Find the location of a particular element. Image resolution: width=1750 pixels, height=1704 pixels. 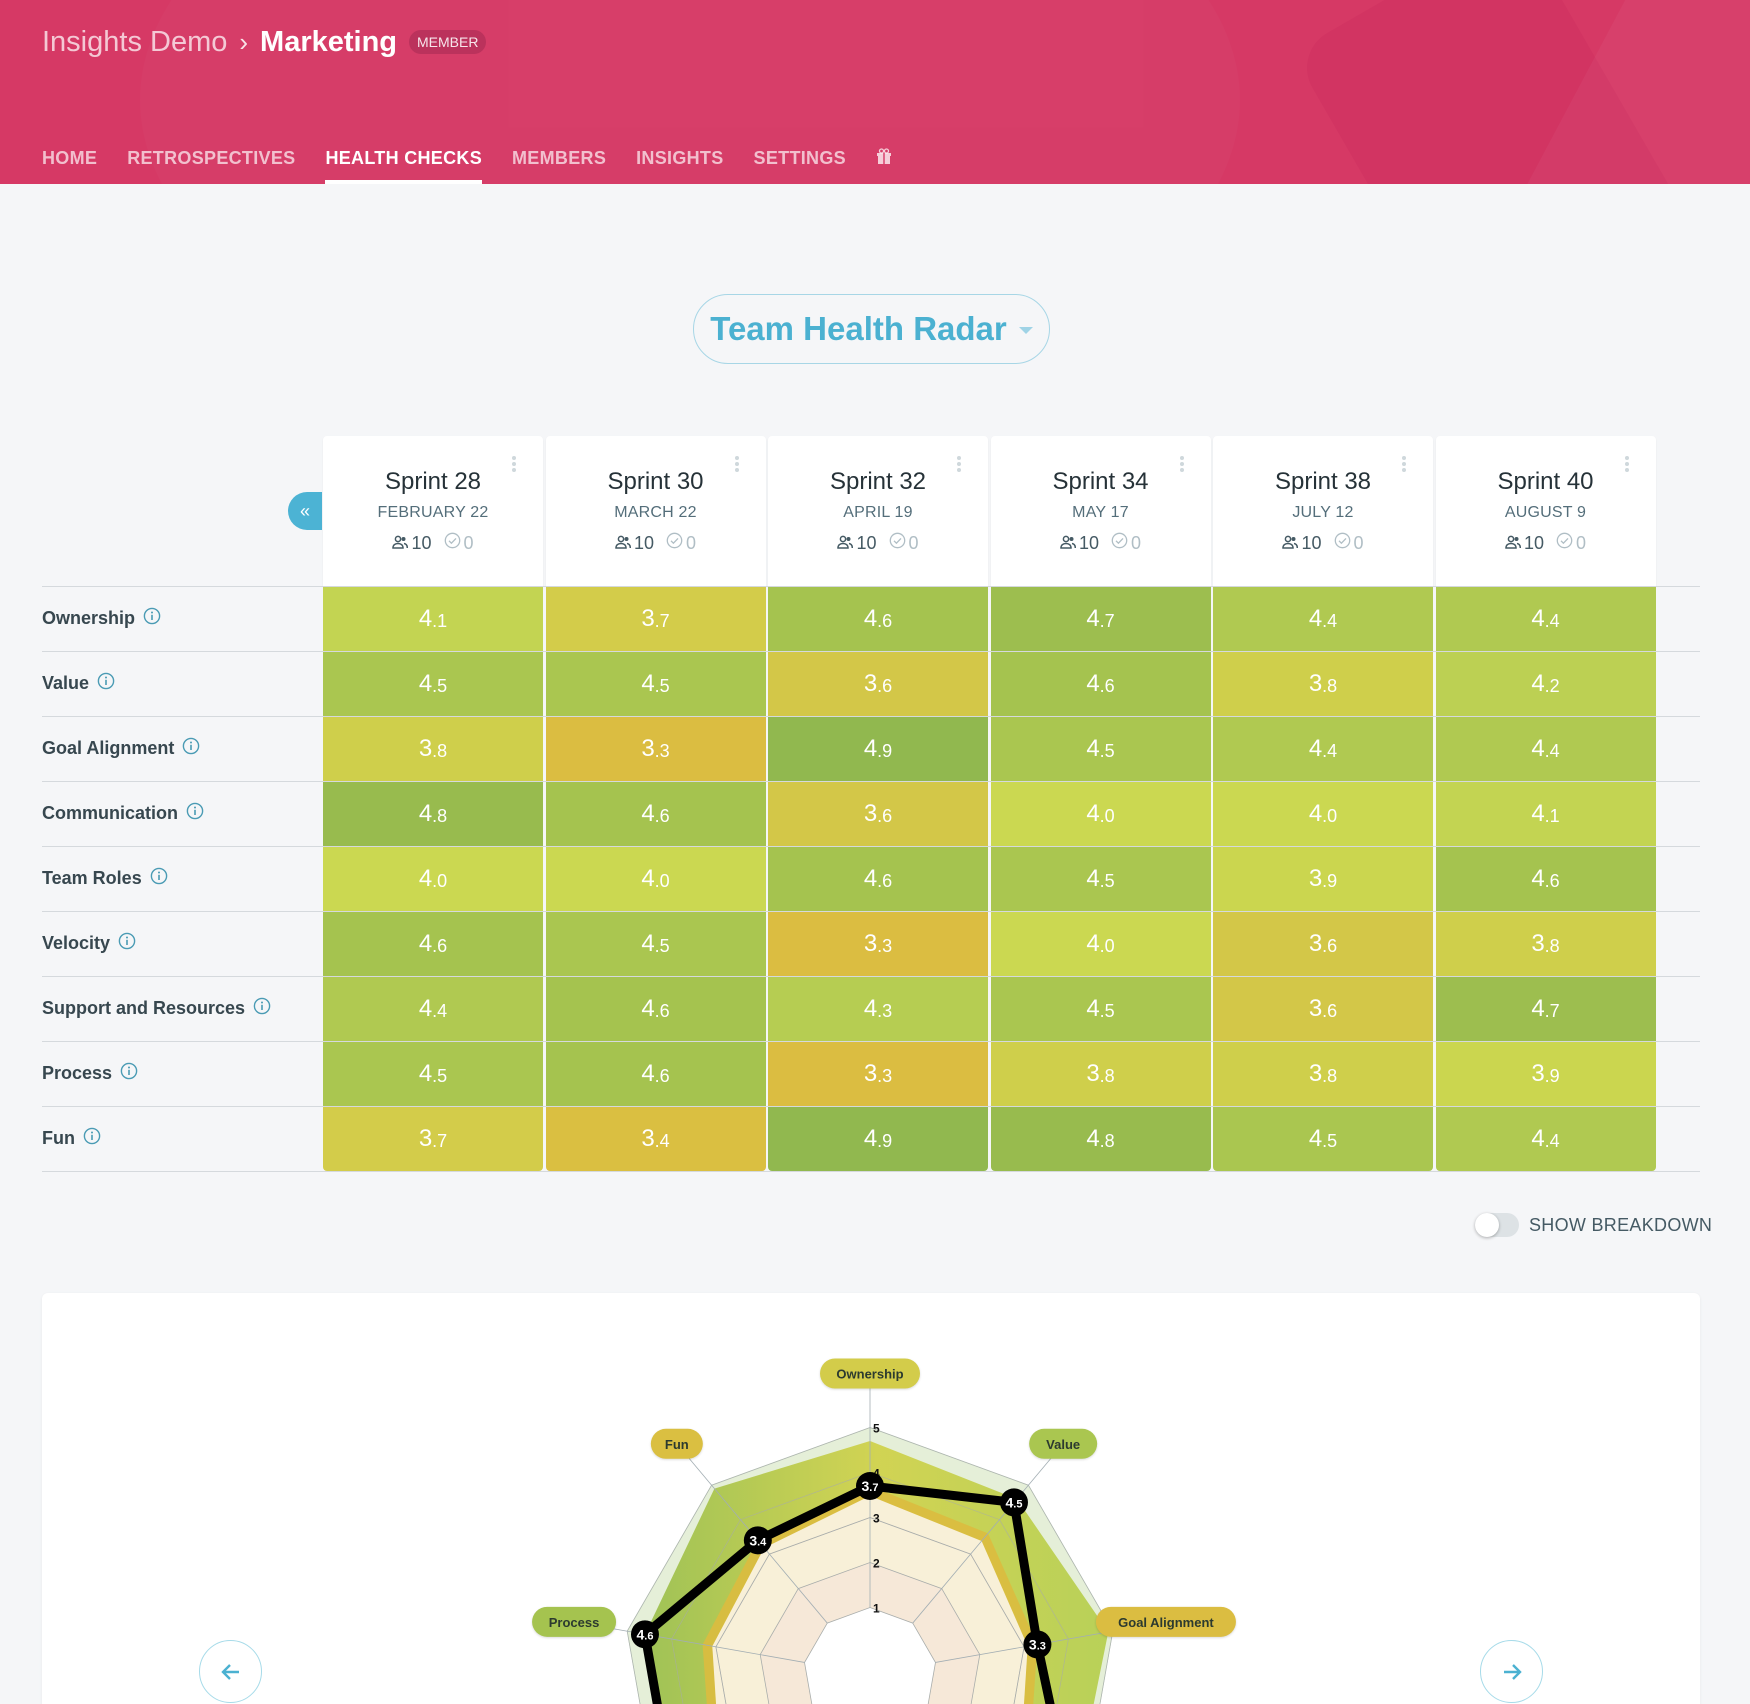

score-integer: 3 is located at coordinates (1315, 1008).